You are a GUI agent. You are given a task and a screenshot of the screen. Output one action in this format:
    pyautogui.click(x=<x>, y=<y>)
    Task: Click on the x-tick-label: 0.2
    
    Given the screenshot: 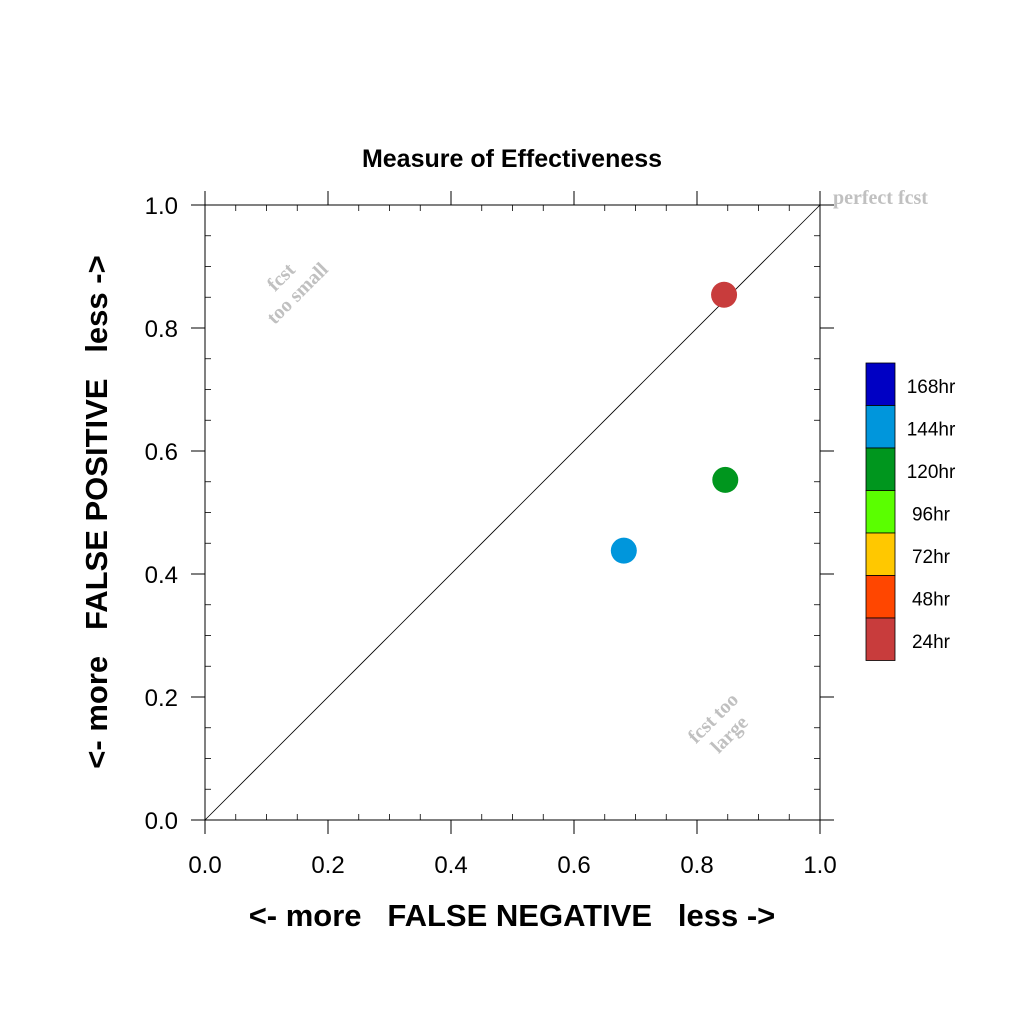 What is the action you would take?
    pyautogui.click(x=327, y=865)
    